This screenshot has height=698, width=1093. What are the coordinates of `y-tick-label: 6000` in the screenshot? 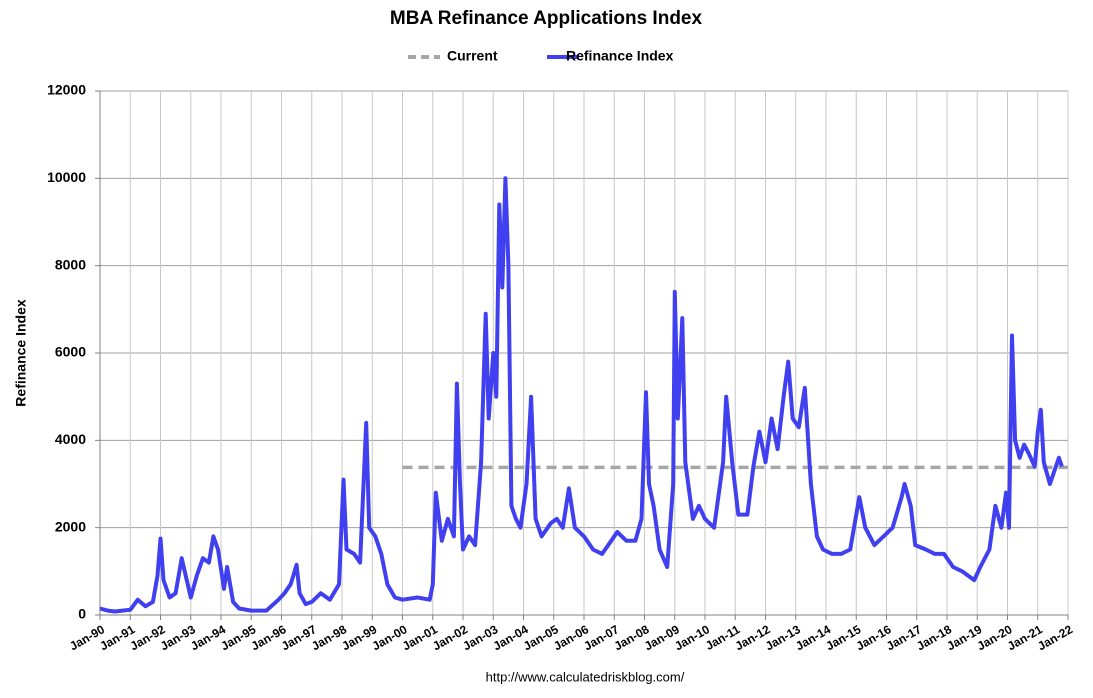 It's located at (70, 352).